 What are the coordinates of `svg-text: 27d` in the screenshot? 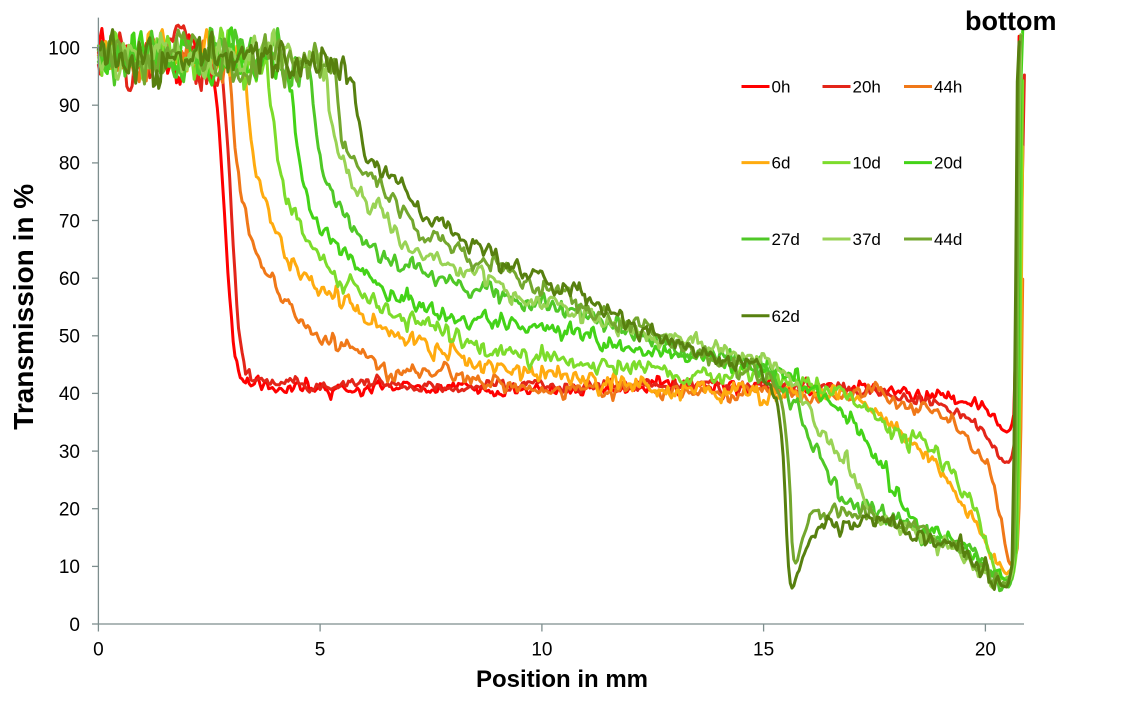 It's located at (786, 239).